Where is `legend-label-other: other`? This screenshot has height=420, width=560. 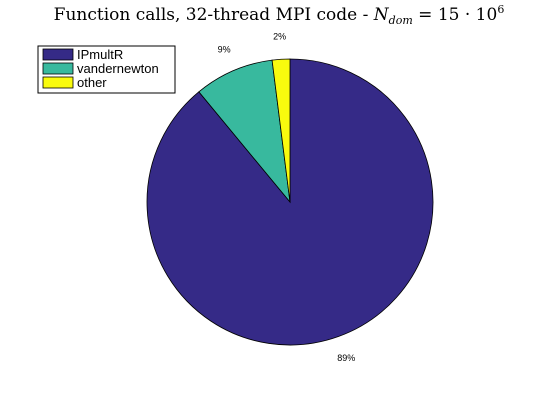 legend-label-other: other is located at coordinates (92, 82).